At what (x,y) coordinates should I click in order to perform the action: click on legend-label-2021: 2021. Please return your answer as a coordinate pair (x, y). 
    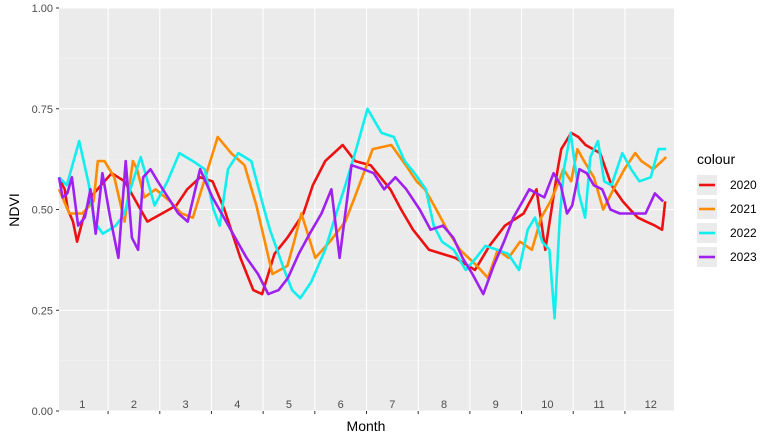
    Looking at the image, I should click on (743, 209).